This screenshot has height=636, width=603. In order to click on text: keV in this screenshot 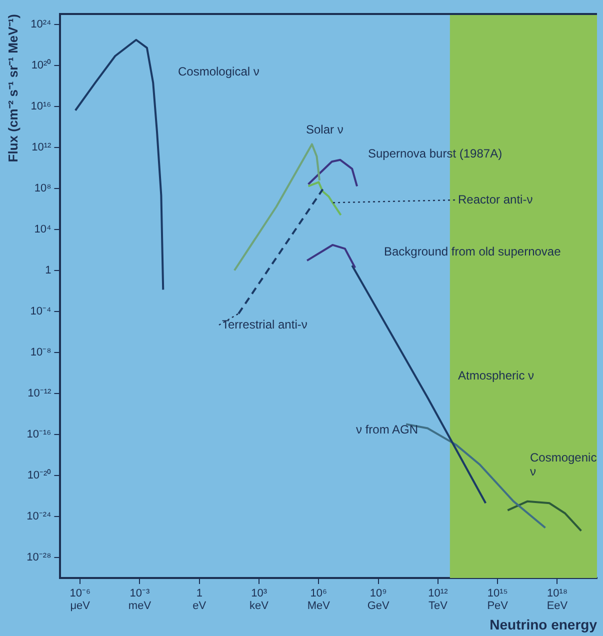, I will do `click(260, 606)`.